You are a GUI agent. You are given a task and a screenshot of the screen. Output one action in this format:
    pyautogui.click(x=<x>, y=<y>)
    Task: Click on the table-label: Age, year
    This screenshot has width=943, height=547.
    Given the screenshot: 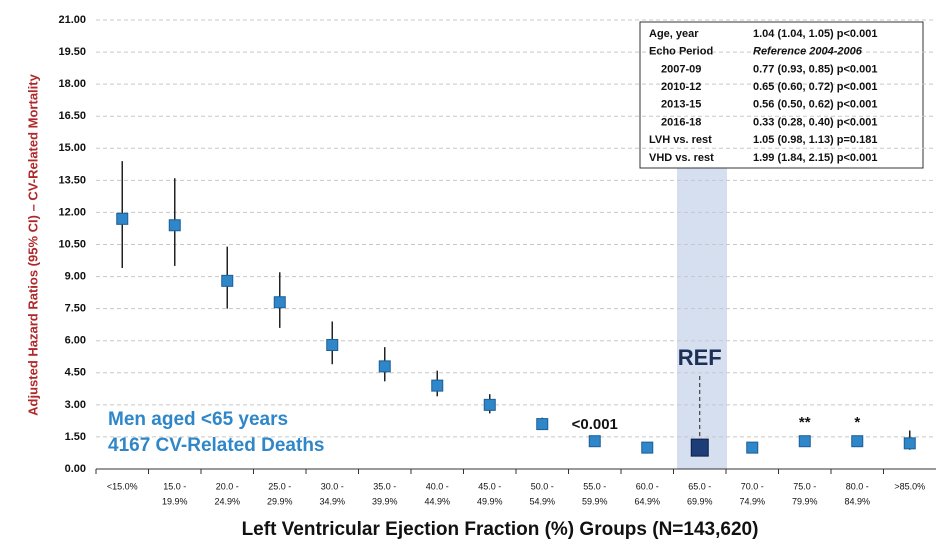 What is the action you would take?
    pyautogui.click(x=674, y=34)
    